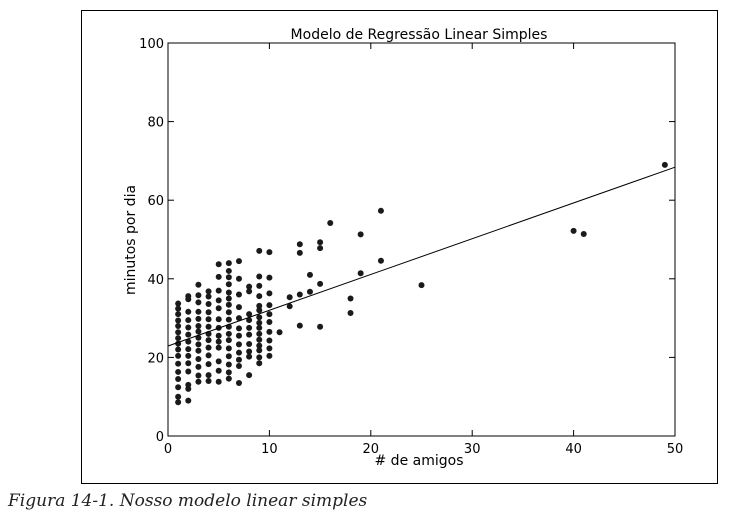  Describe the element at coordinates (151, 44) in the screenshot. I see `y-tick-label: 100` at that location.